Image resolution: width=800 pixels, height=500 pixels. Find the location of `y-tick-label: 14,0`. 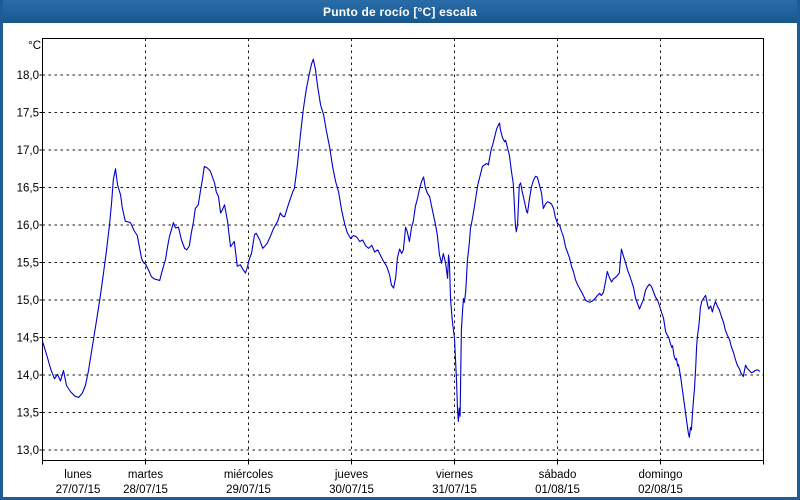

y-tick-label: 14,0 is located at coordinates (28, 376).